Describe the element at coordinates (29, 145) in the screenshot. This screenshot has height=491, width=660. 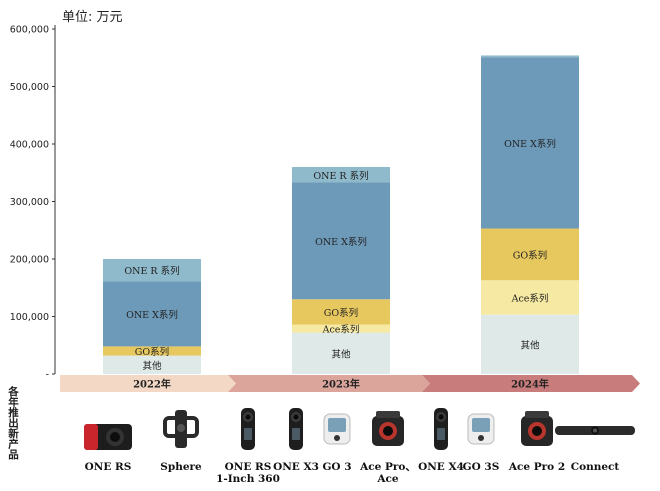
I see `y-tick-label: 400,000` at that location.